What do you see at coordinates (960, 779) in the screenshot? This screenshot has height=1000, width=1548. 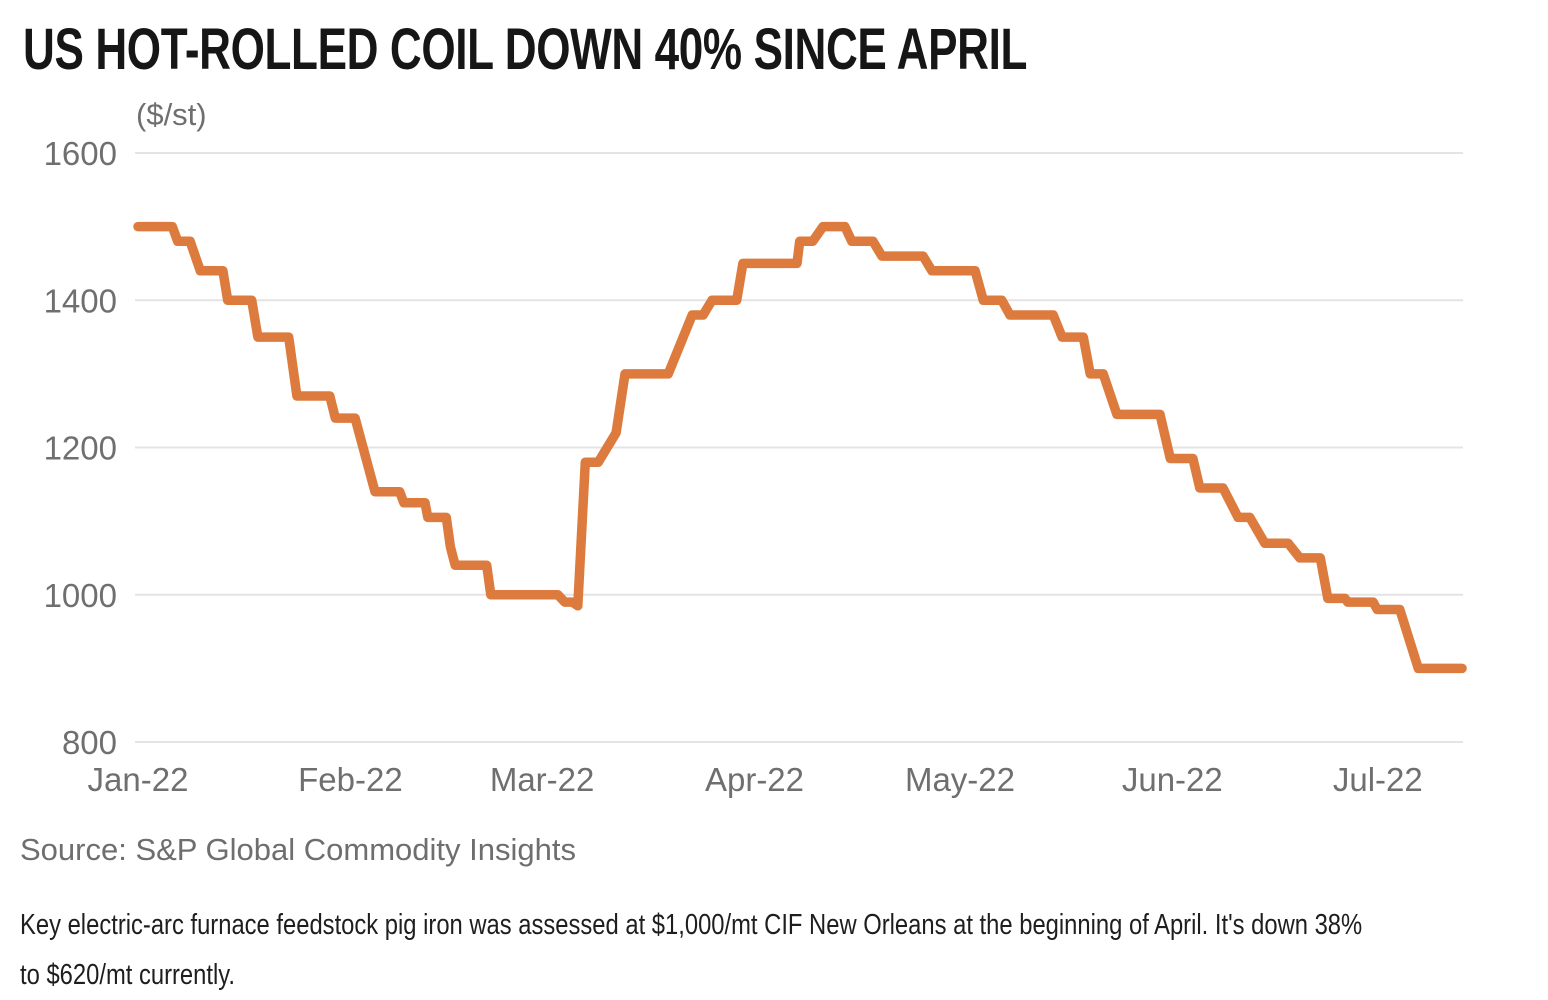 I see `x-tick-label: May-22` at bounding box center [960, 779].